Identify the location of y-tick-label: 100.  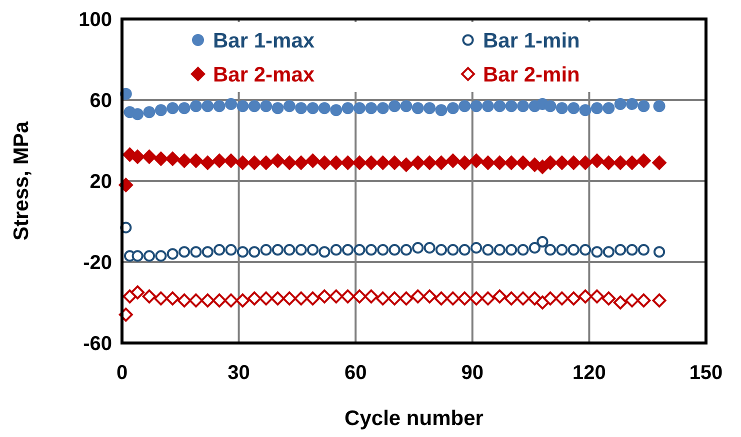
(95, 20).